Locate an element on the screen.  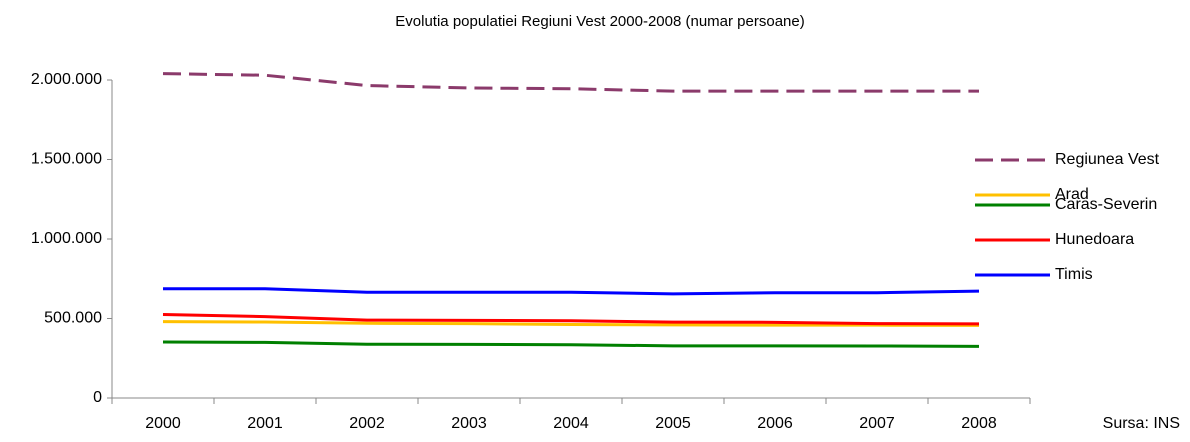
x-tick-label: 2001 is located at coordinates (265, 423).